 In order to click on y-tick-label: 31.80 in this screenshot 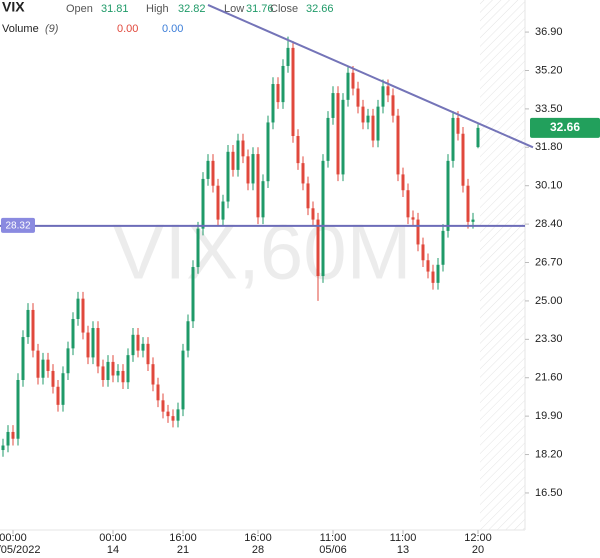, I will do `click(549, 147)`.